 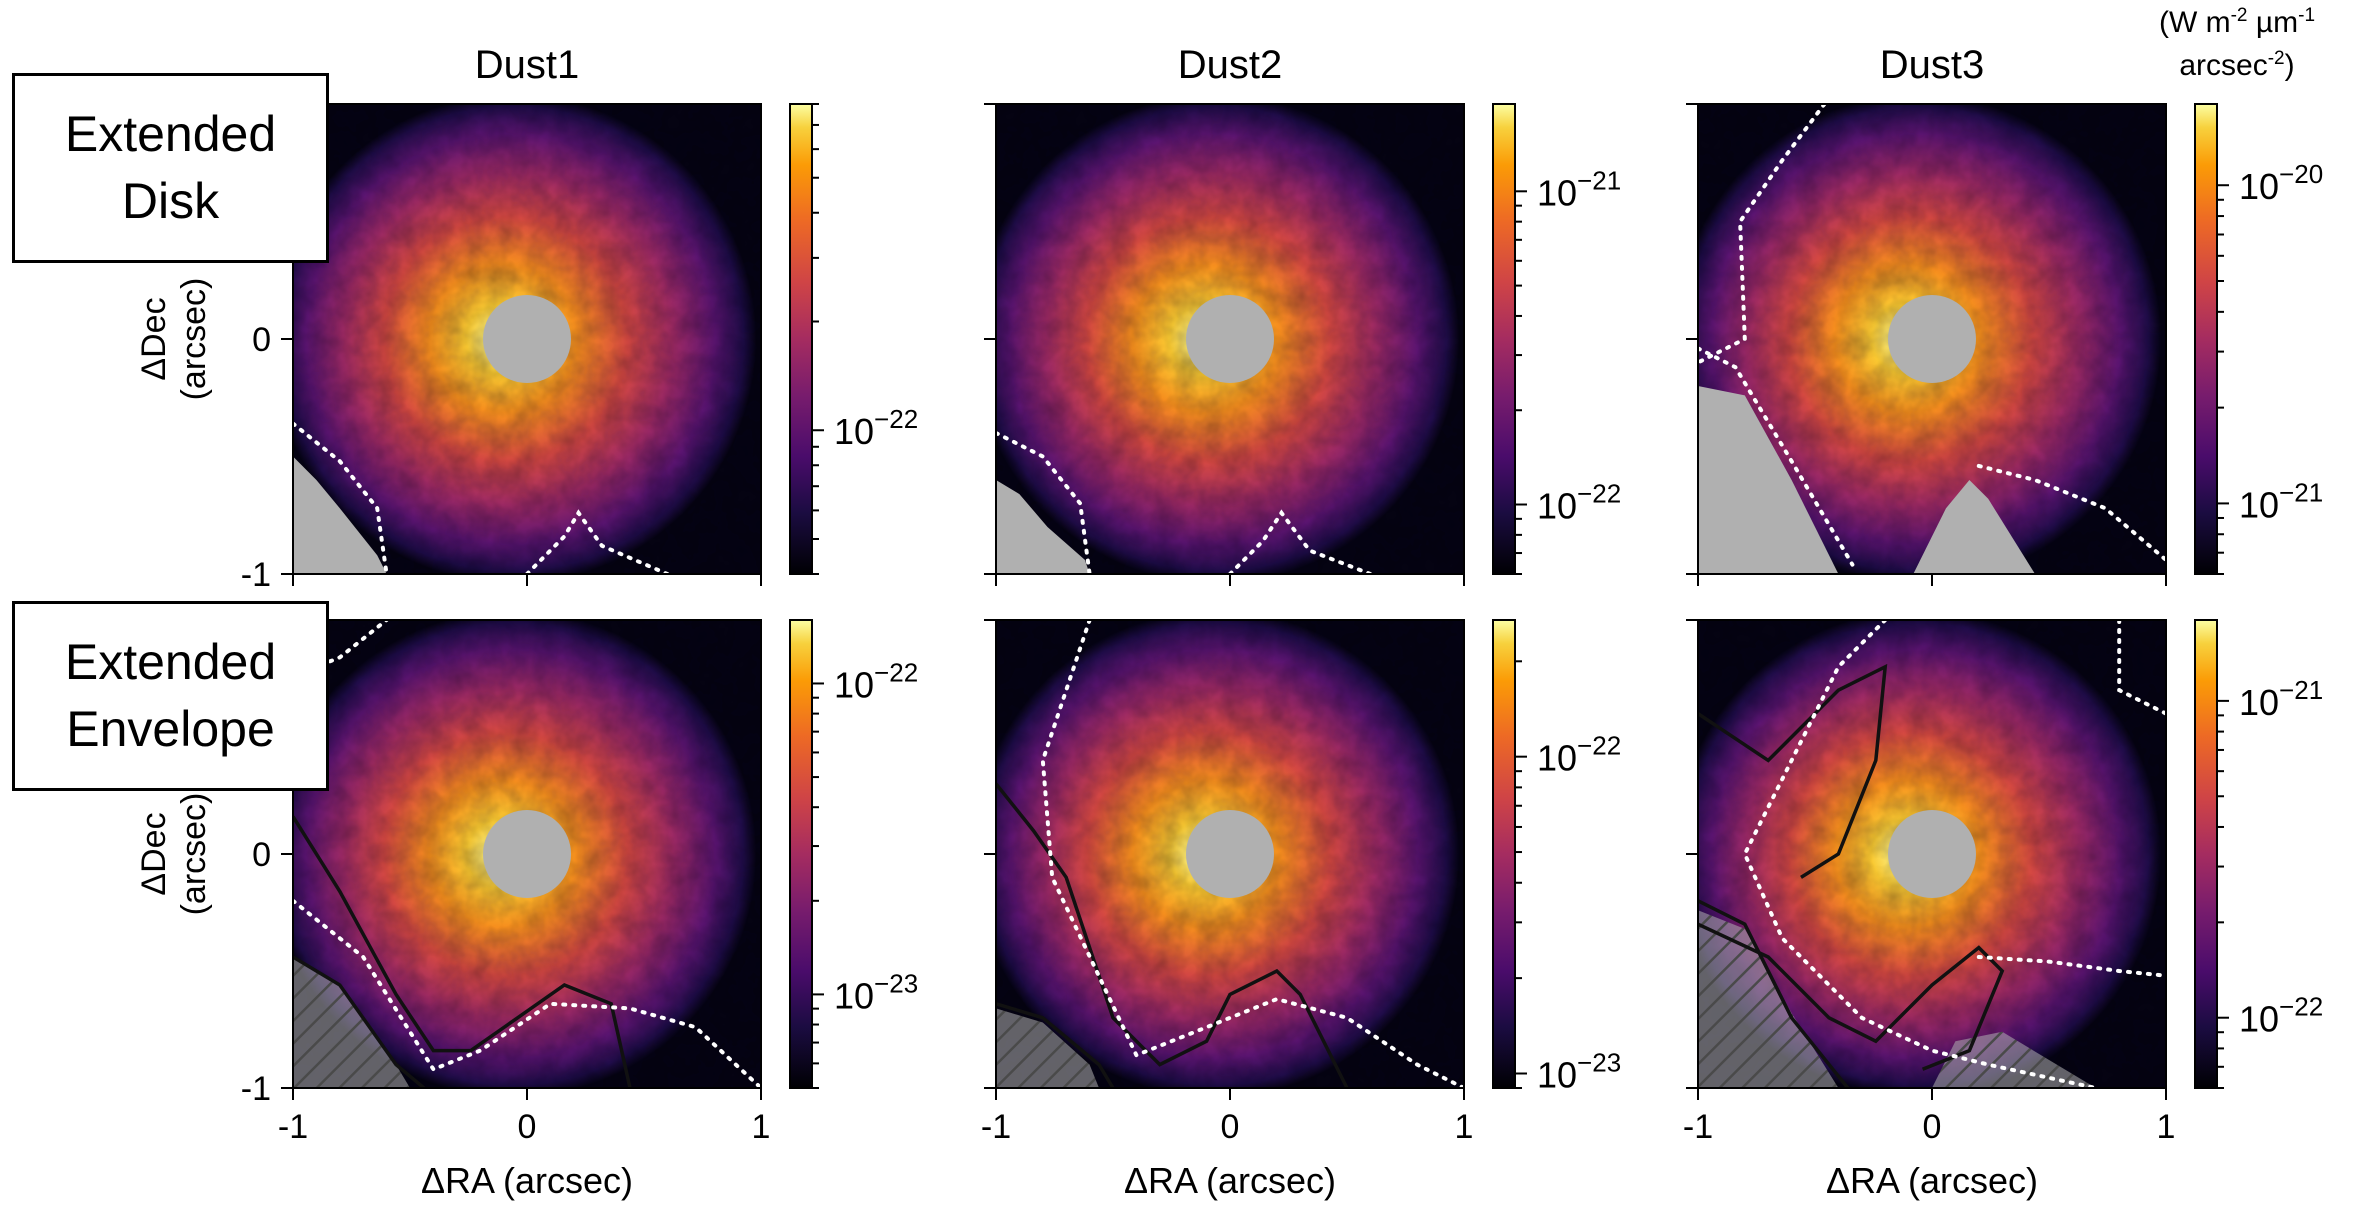 What do you see at coordinates (2307, 15) in the screenshot?
I see `unit-sup: -1` at bounding box center [2307, 15].